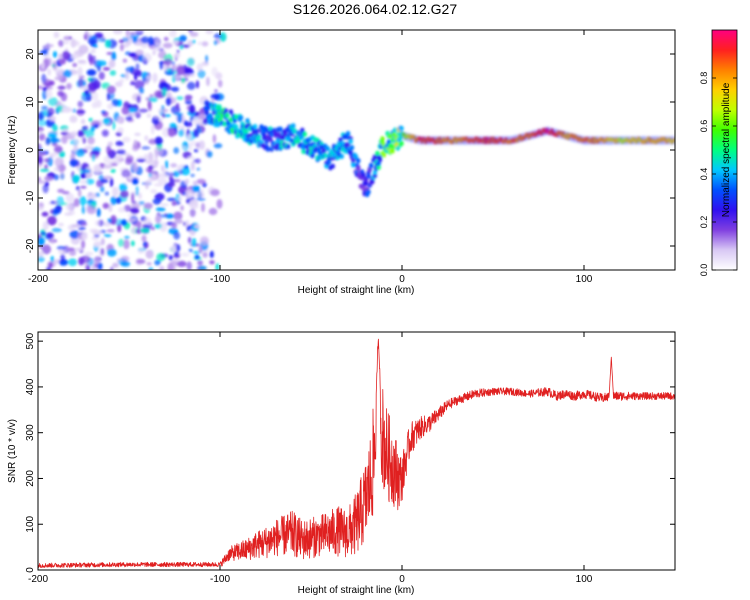 The image size is (750, 600). I want to click on colorbar-scale, so click(724, 150).